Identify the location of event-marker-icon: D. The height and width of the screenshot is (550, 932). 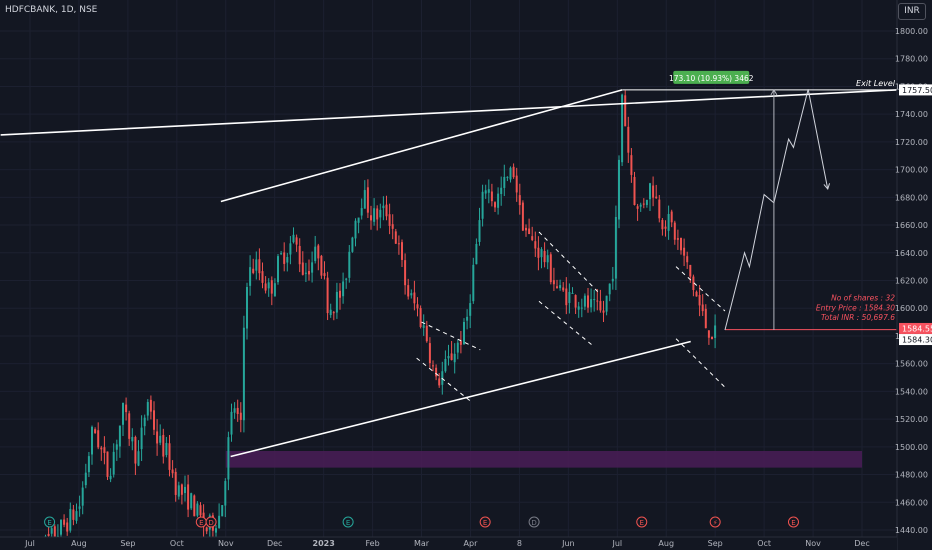
(211, 522).